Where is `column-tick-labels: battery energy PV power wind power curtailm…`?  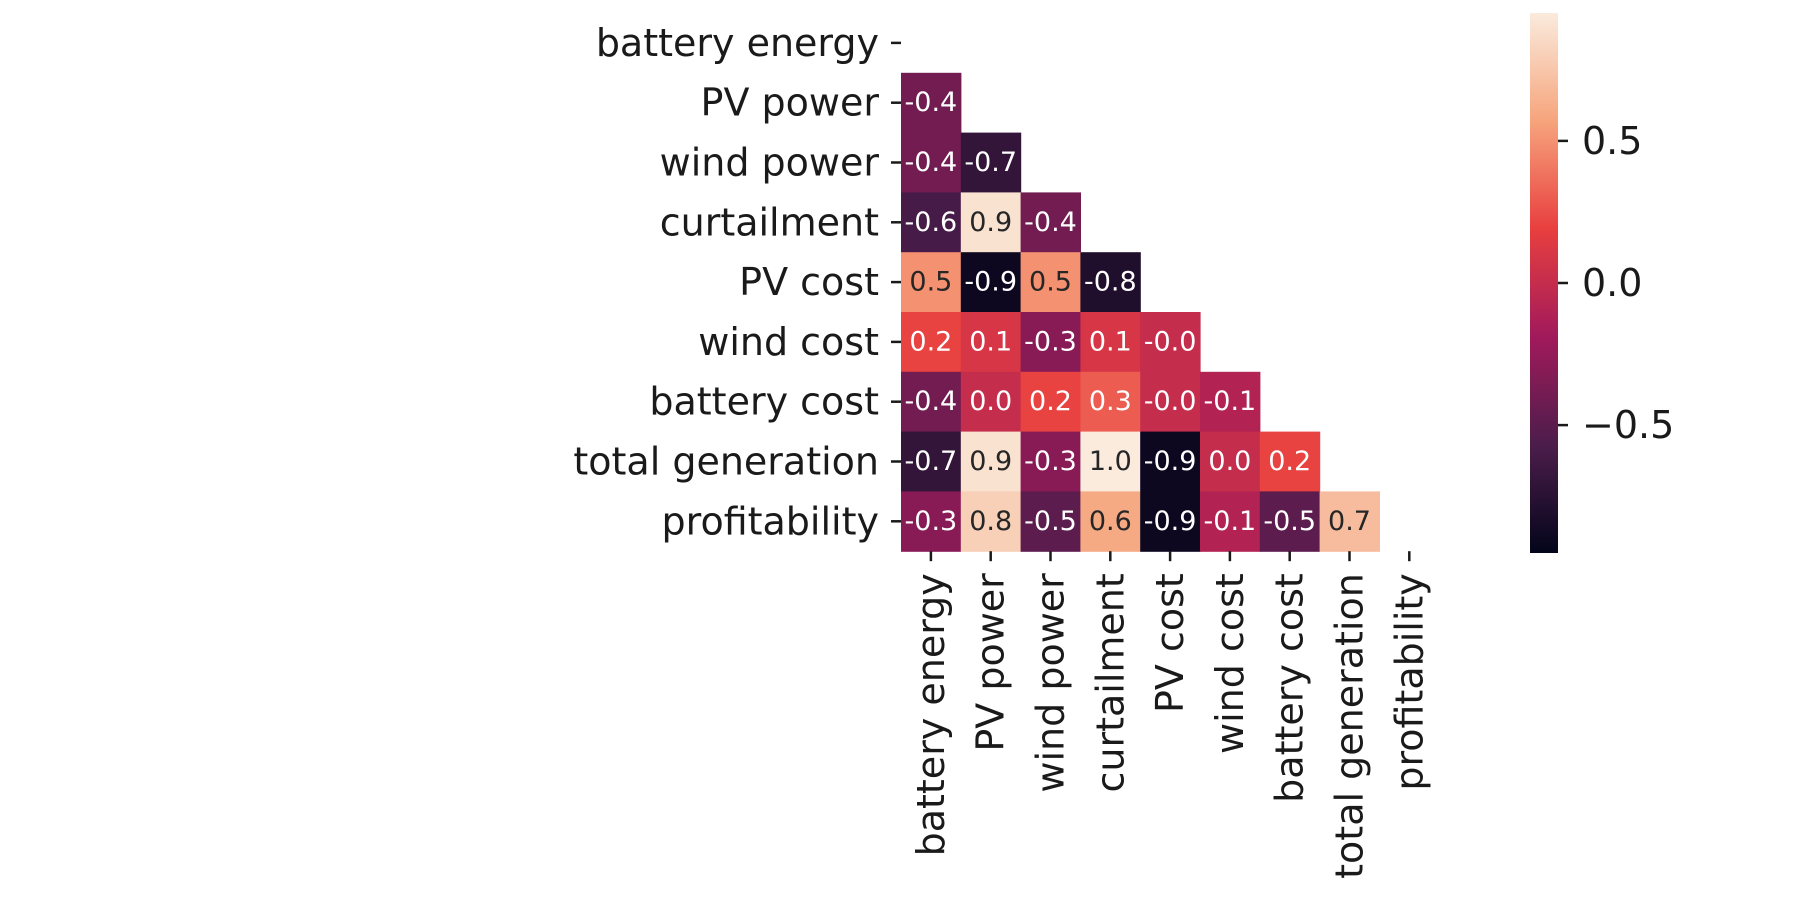 column-tick-labels: battery energy PV power wind power curtailm… is located at coordinates (1170, 715).